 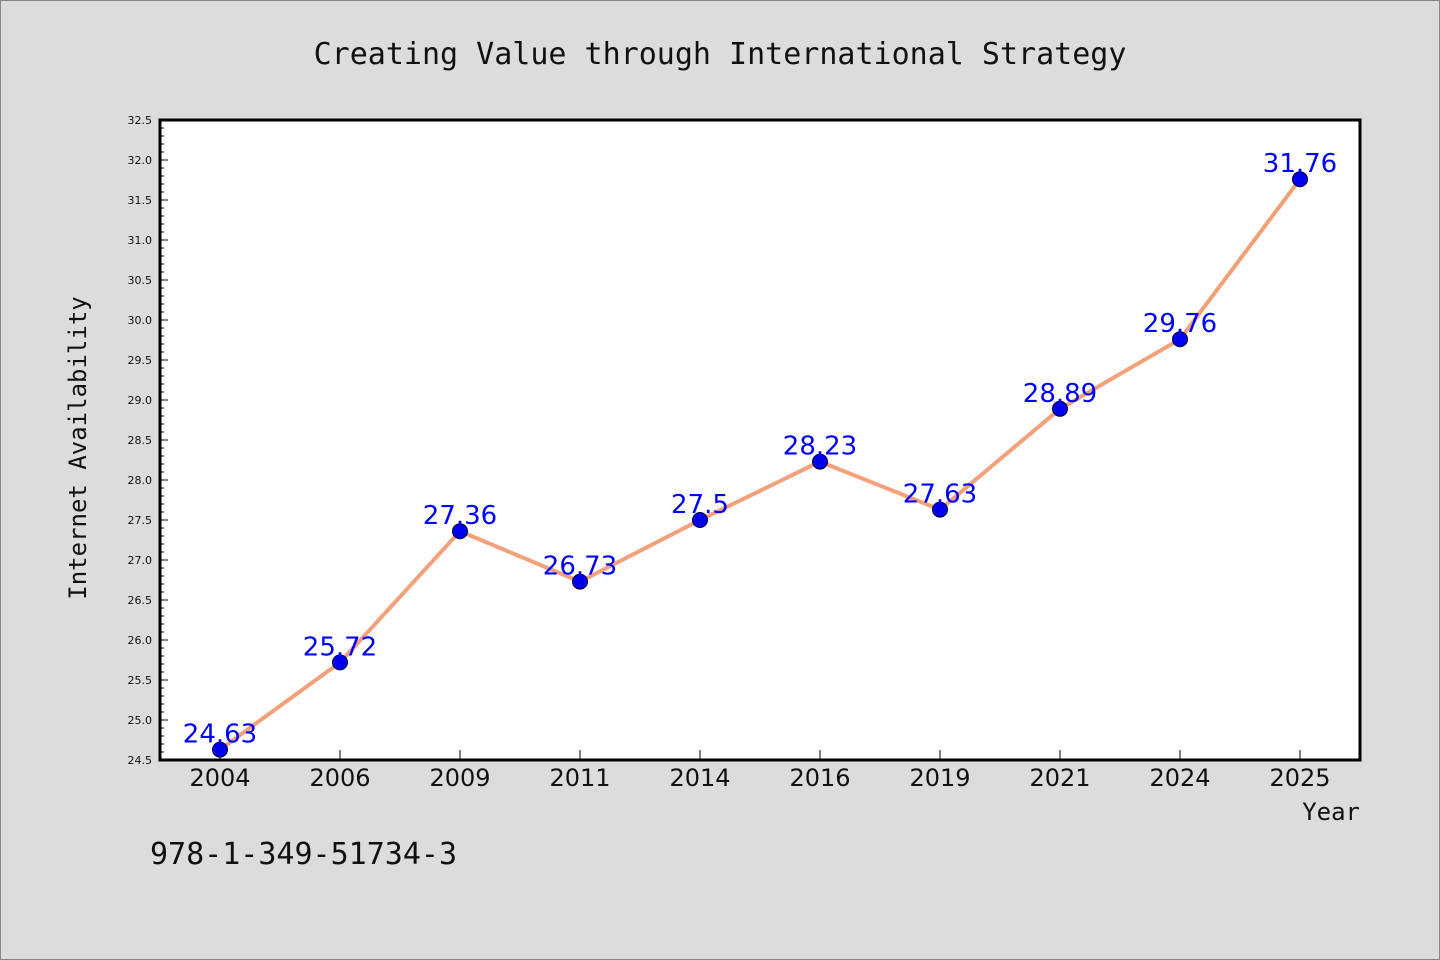 I want to click on y-tick-label: 26.0, so click(x=140, y=640).